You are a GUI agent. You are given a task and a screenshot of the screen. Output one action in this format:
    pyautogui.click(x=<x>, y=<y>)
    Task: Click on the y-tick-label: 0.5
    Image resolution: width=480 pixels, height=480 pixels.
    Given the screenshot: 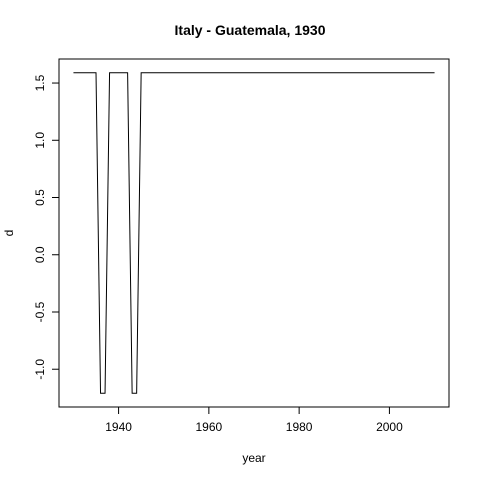 What is the action you would take?
    pyautogui.click(x=40, y=197)
    